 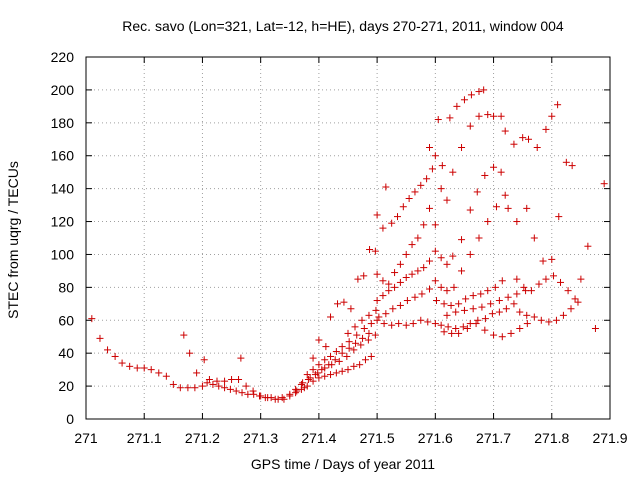 What do you see at coordinates (70, 419) in the screenshot?
I see `y-tick-label: 0` at bounding box center [70, 419].